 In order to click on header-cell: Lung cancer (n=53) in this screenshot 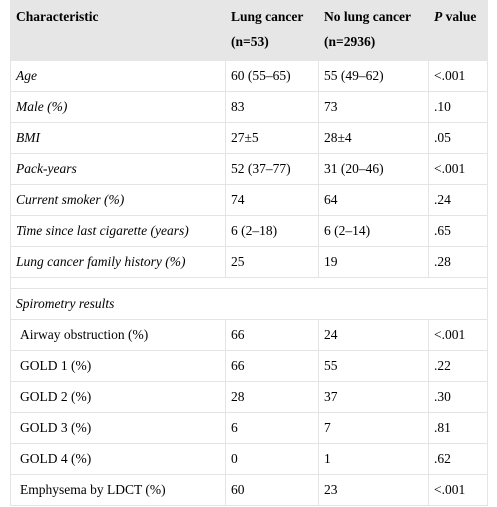, I will do `click(272, 30)`.